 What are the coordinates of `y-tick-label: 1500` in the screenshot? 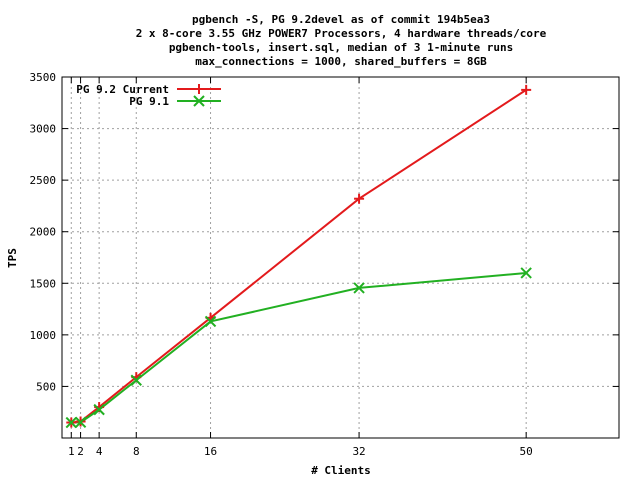 It's located at (43, 283).